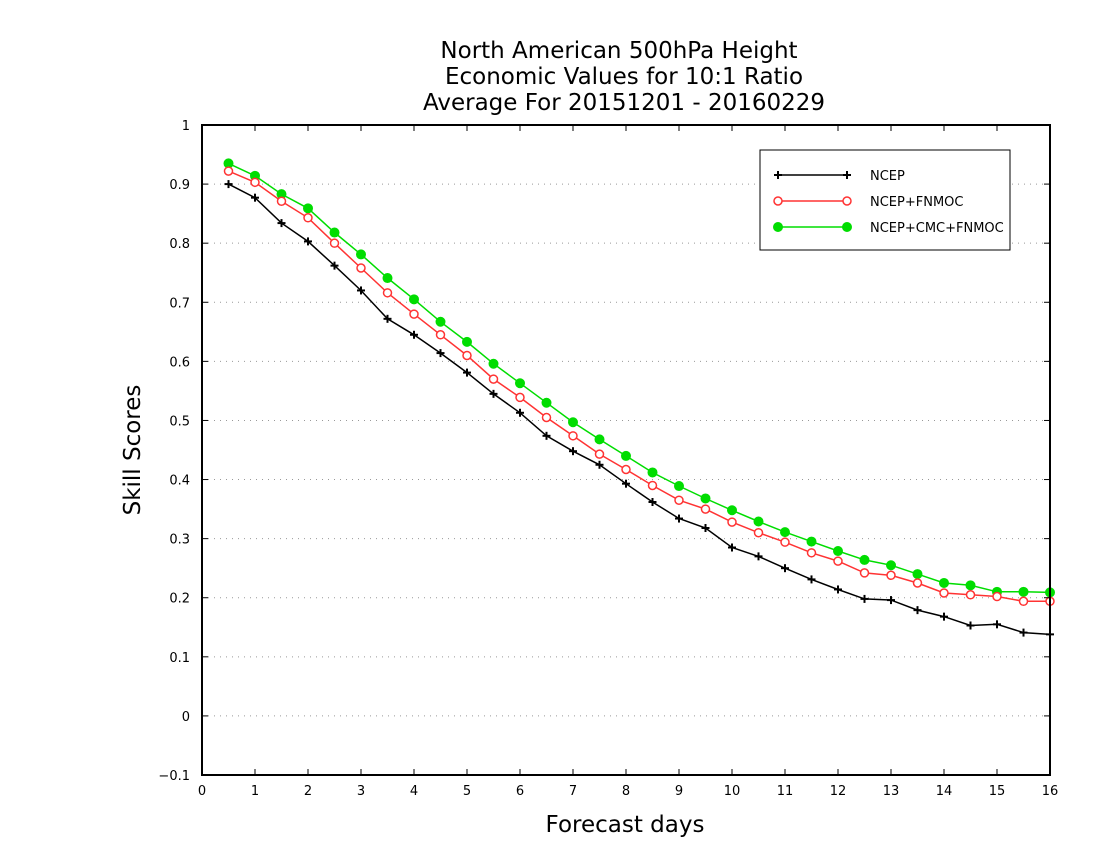  I want to click on x-tick-label: 13, so click(891, 791).